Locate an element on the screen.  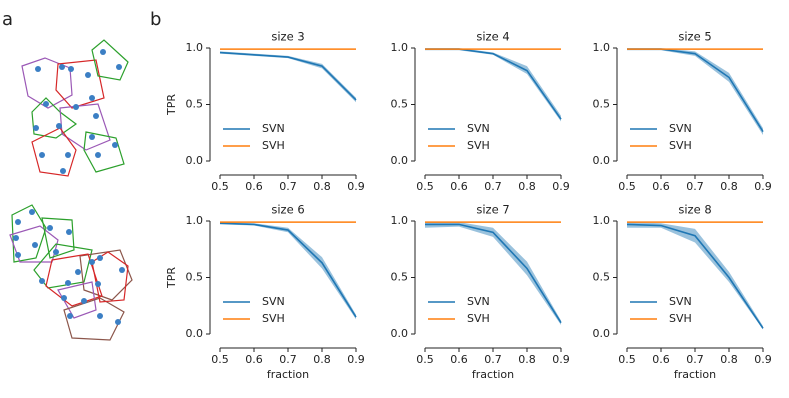
hypergraph-bottom-nodes is located at coordinates (69, 267).